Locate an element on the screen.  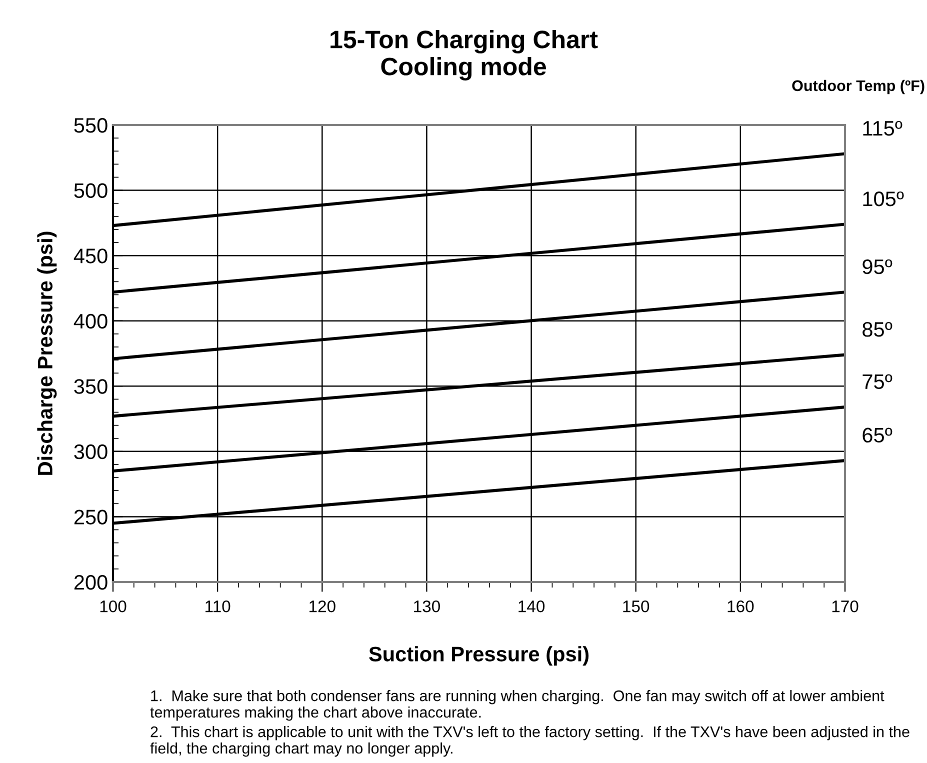
series-label: 65º is located at coordinates (877, 435).